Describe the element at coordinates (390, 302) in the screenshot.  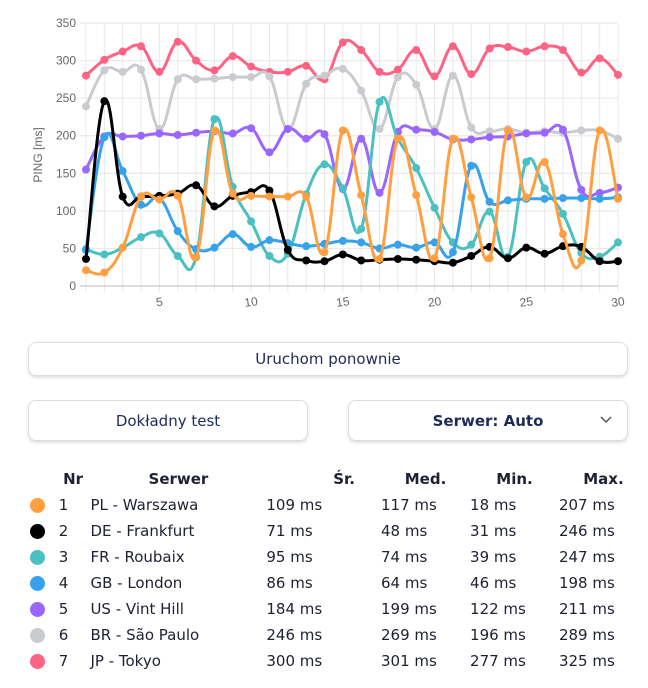
I see `x-axis-ticks: 5 10 15 20 25 30` at that location.